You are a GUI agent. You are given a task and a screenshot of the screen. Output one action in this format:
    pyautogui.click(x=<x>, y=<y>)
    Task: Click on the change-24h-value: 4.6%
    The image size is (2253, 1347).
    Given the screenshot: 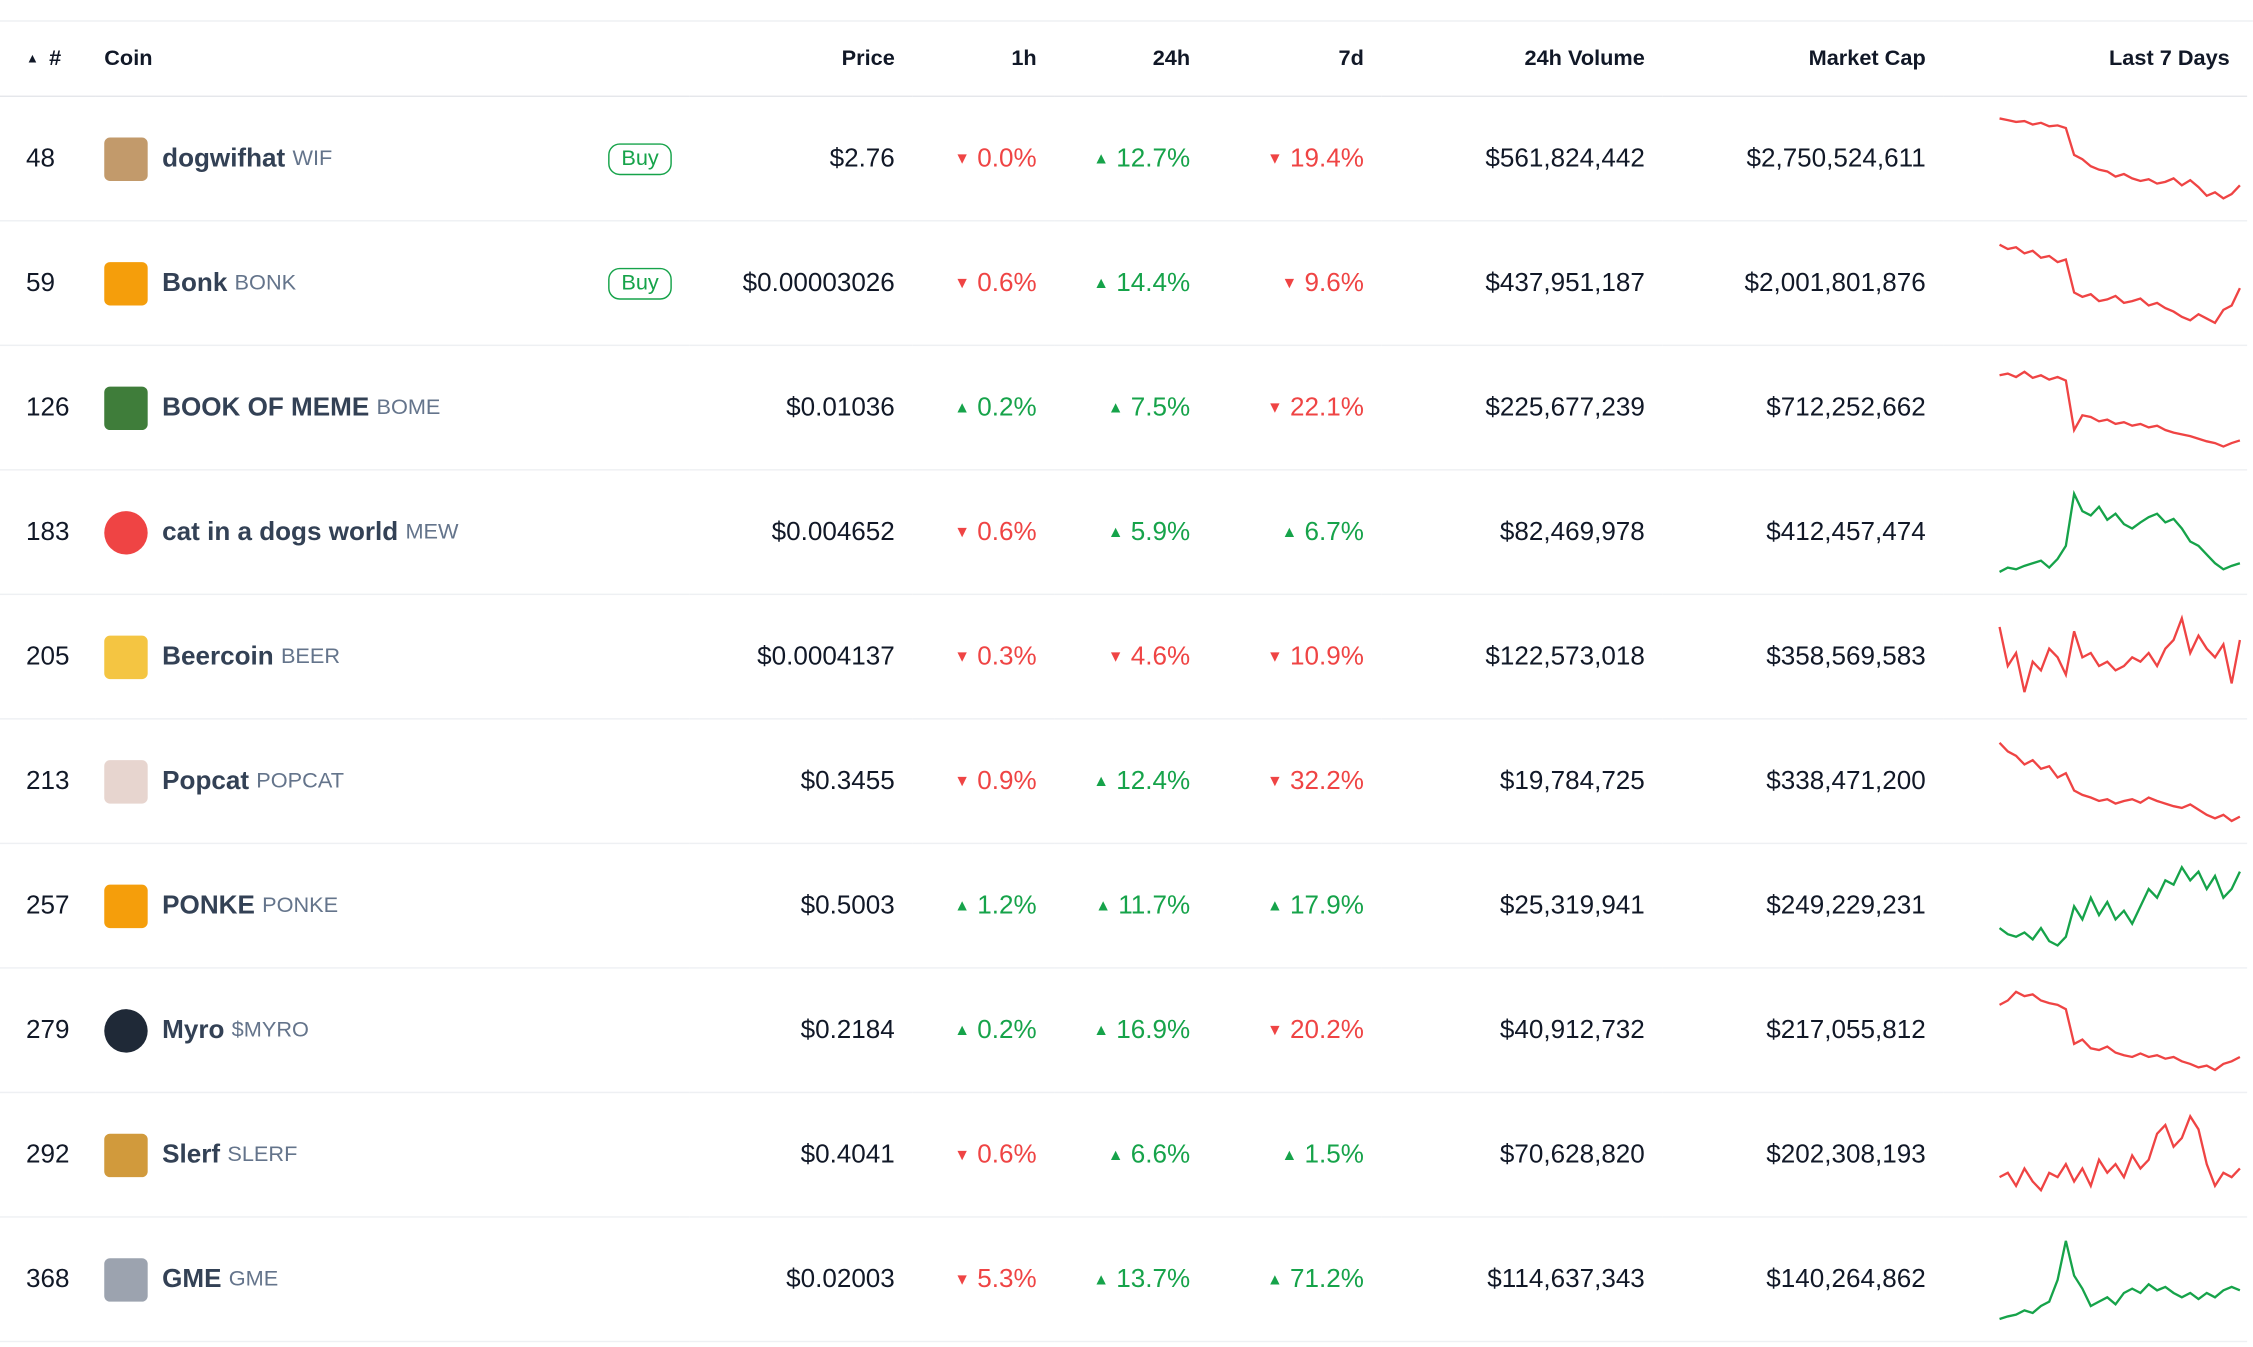 What is the action you would take?
    pyautogui.click(x=1160, y=656)
    